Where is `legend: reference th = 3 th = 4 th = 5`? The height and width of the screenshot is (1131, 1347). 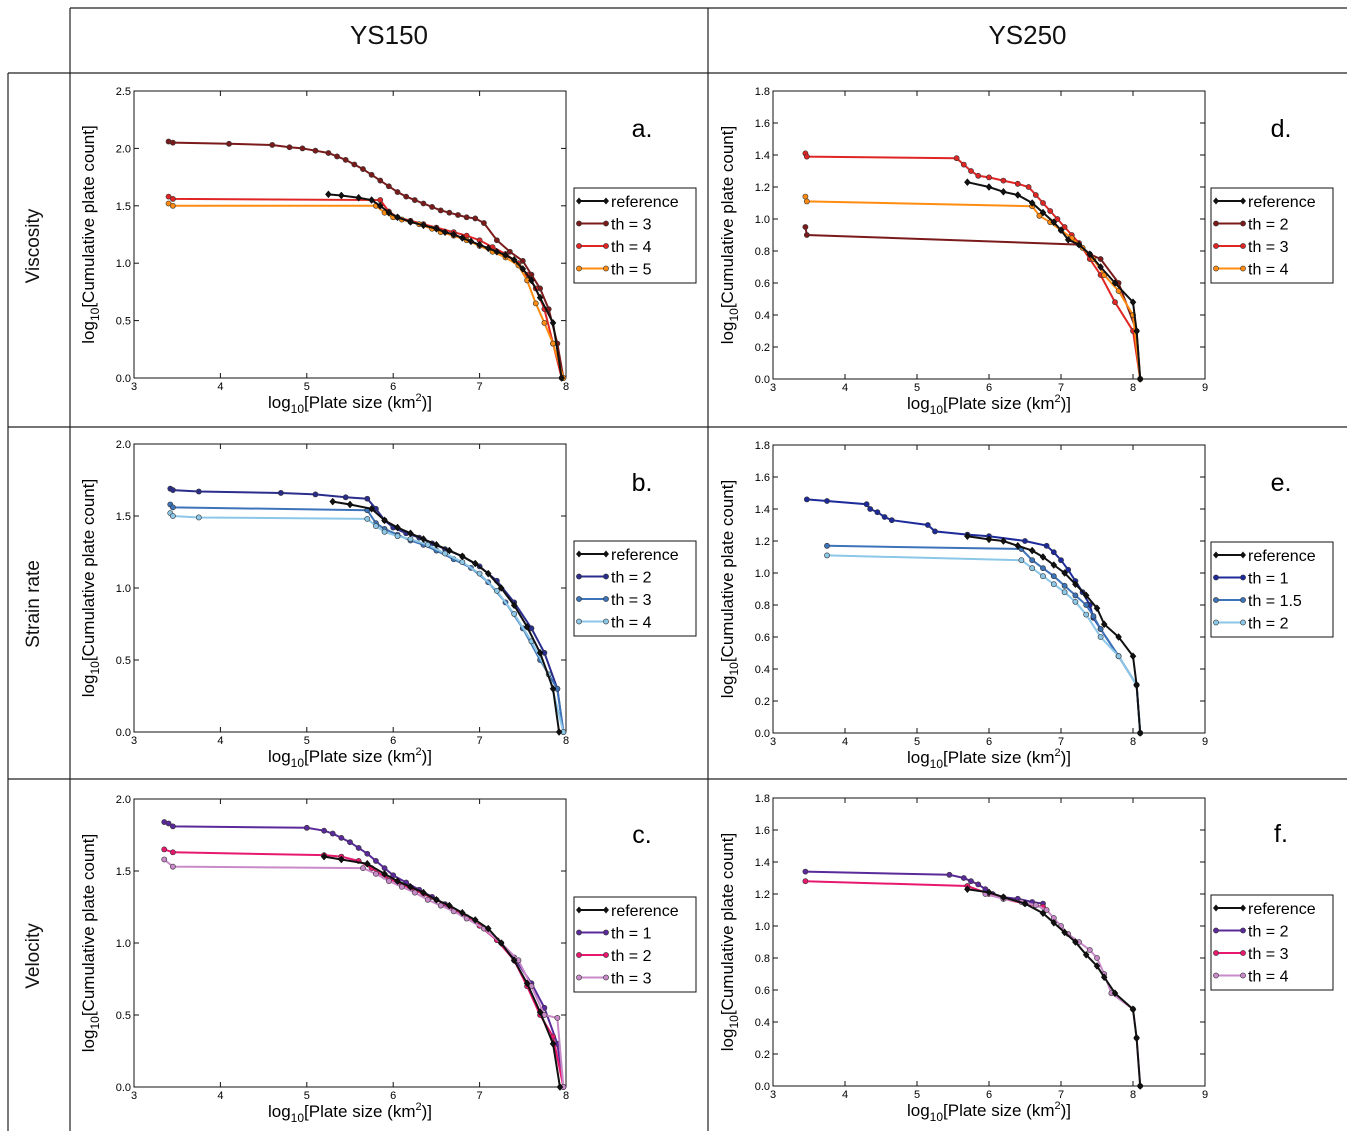 legend: reference th = 3 th = 4 th = 5 is located at coordinates (635, 235).